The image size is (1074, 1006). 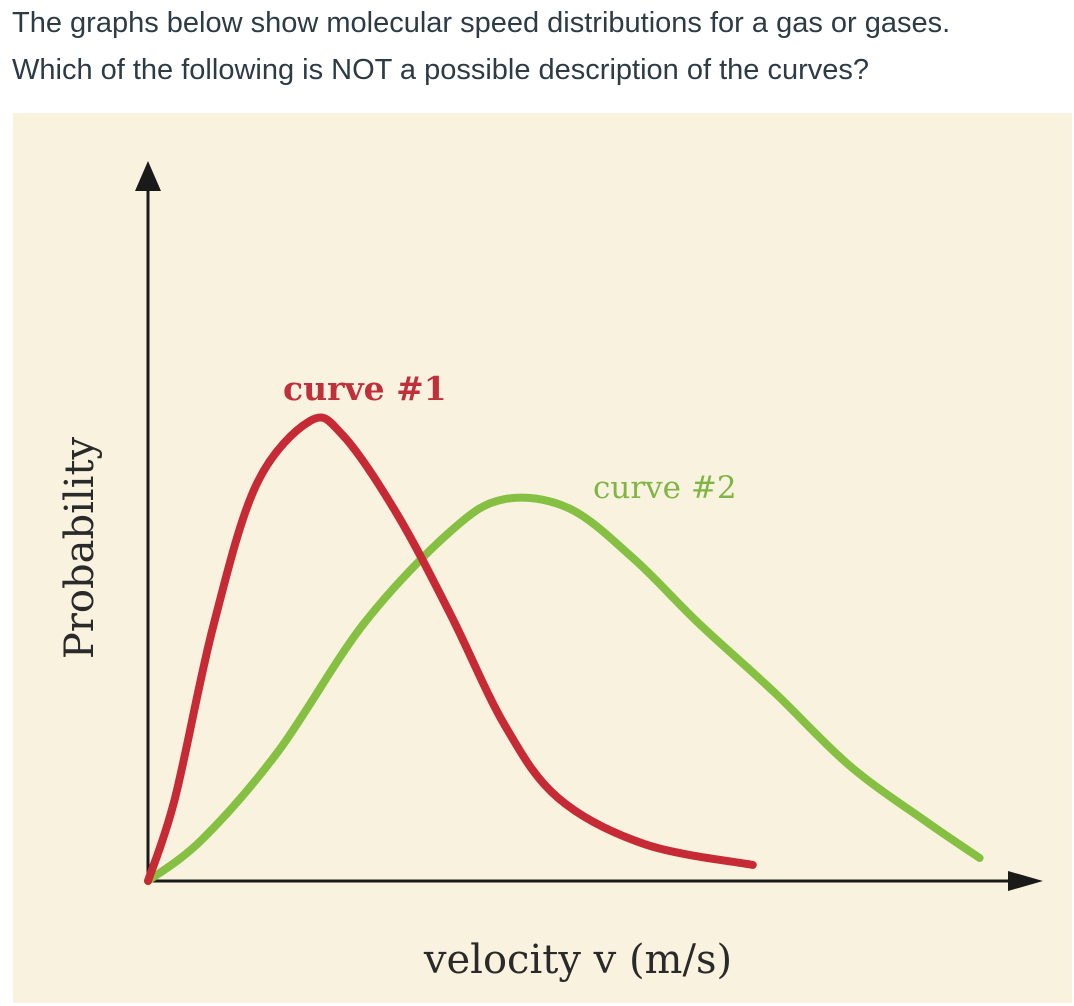 I want to click on y-axis-arrow, so click(x=148, y=176).